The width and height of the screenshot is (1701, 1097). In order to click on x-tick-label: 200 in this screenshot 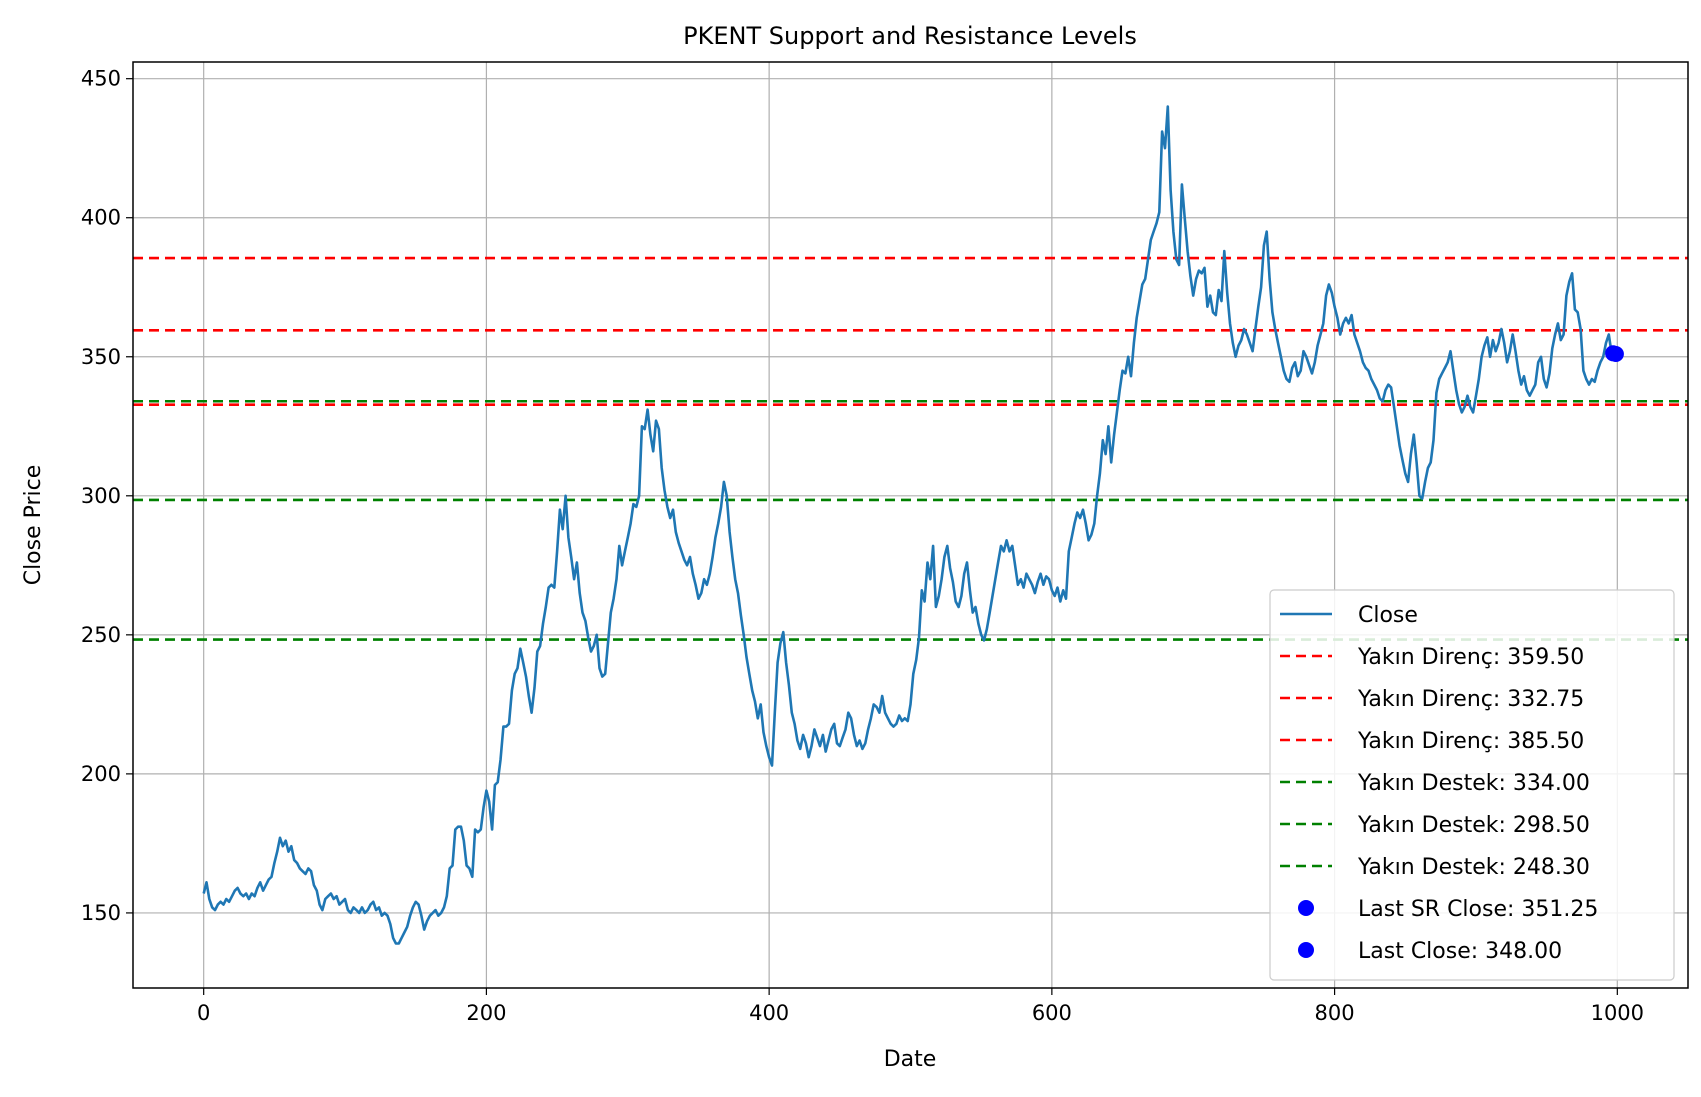, I will do `click(486, 1013)`.